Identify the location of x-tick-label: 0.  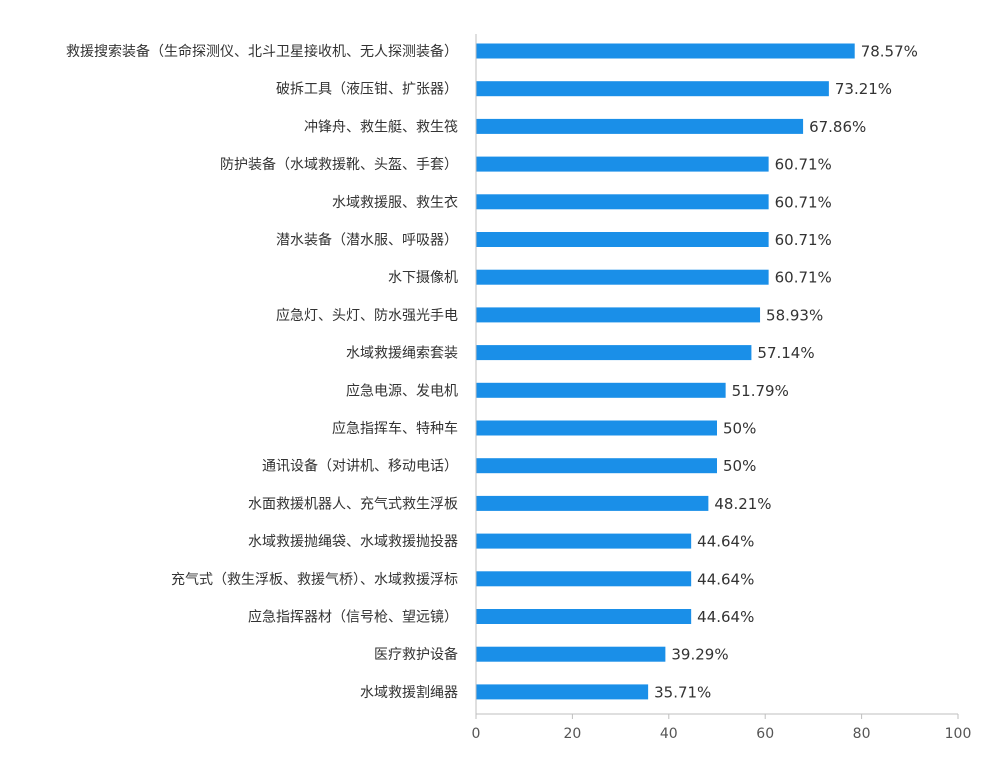
(476, 734).